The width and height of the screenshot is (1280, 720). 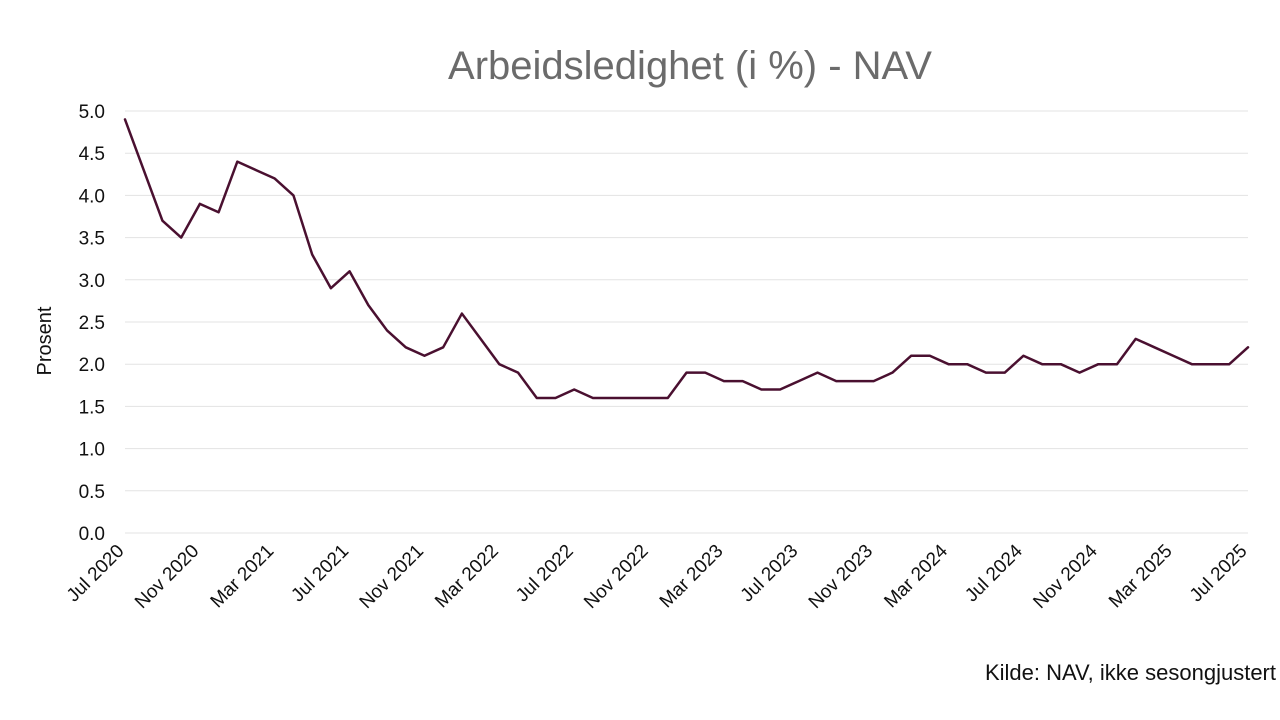 I want to click on y-tick-labels: 0.0 0.5 1.0 1.5 2.0 2.5 3.0 3.5 4.0 4.5 5.0, so click(x=92, y=323).